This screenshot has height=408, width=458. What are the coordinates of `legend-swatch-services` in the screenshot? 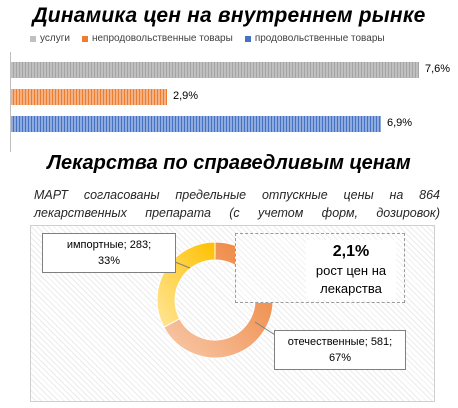 It's located at (33, 38).